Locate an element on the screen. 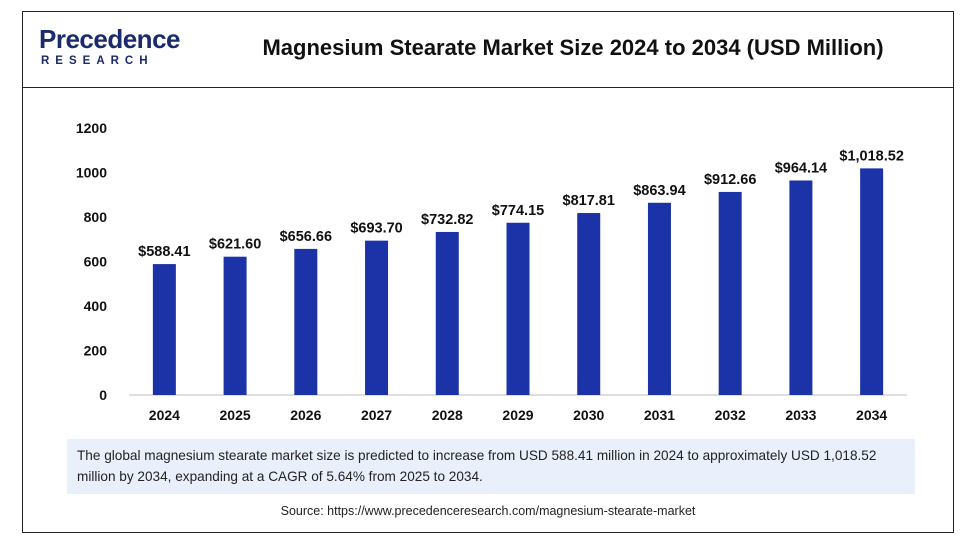 This screenshot has height=540, width=976. bar-value-label: $732.82 is located at coordinates (447, 220).